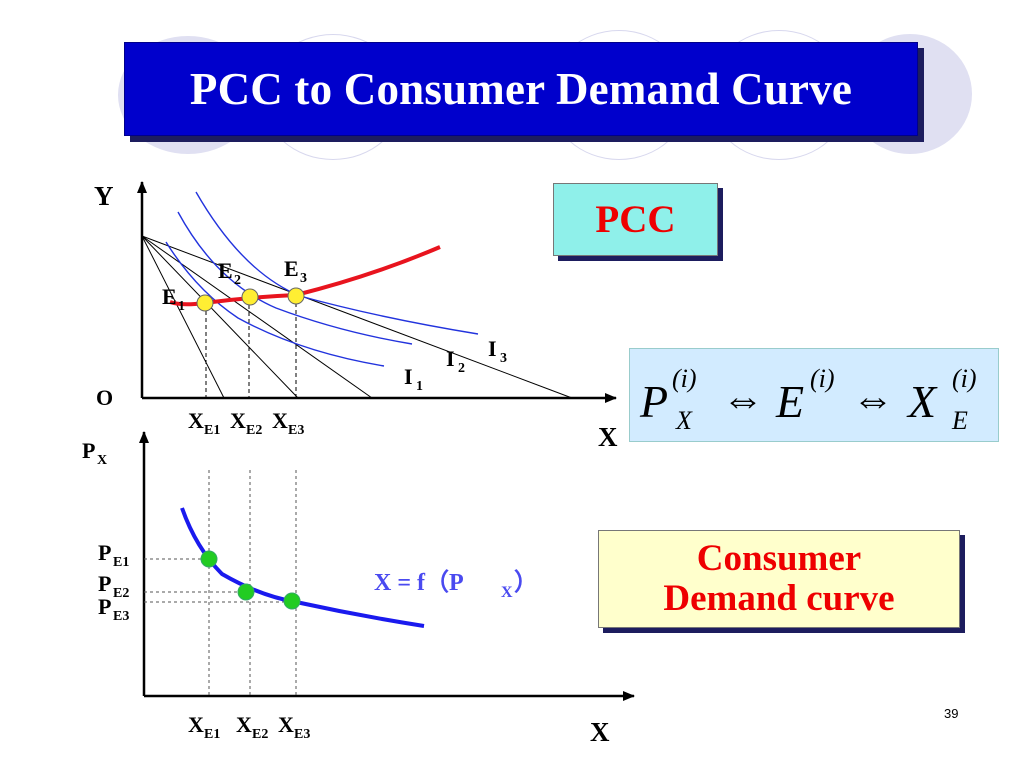  I want to click on formula-e-sup: (i), so click(822, 378).